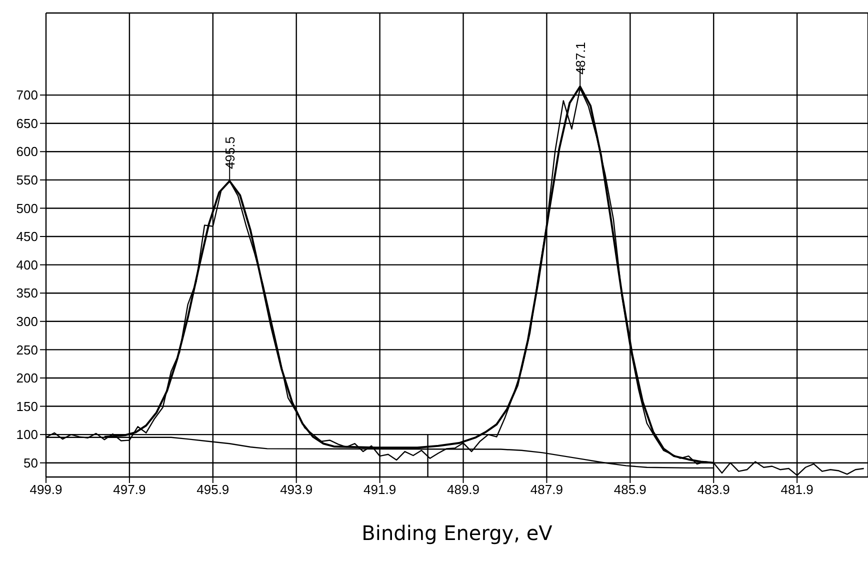 The width and height of the screenshot is (868, 562). Describe the element at coordinates (27, 152) in the screenshot. I see `y-tick-label: 600` at that location.